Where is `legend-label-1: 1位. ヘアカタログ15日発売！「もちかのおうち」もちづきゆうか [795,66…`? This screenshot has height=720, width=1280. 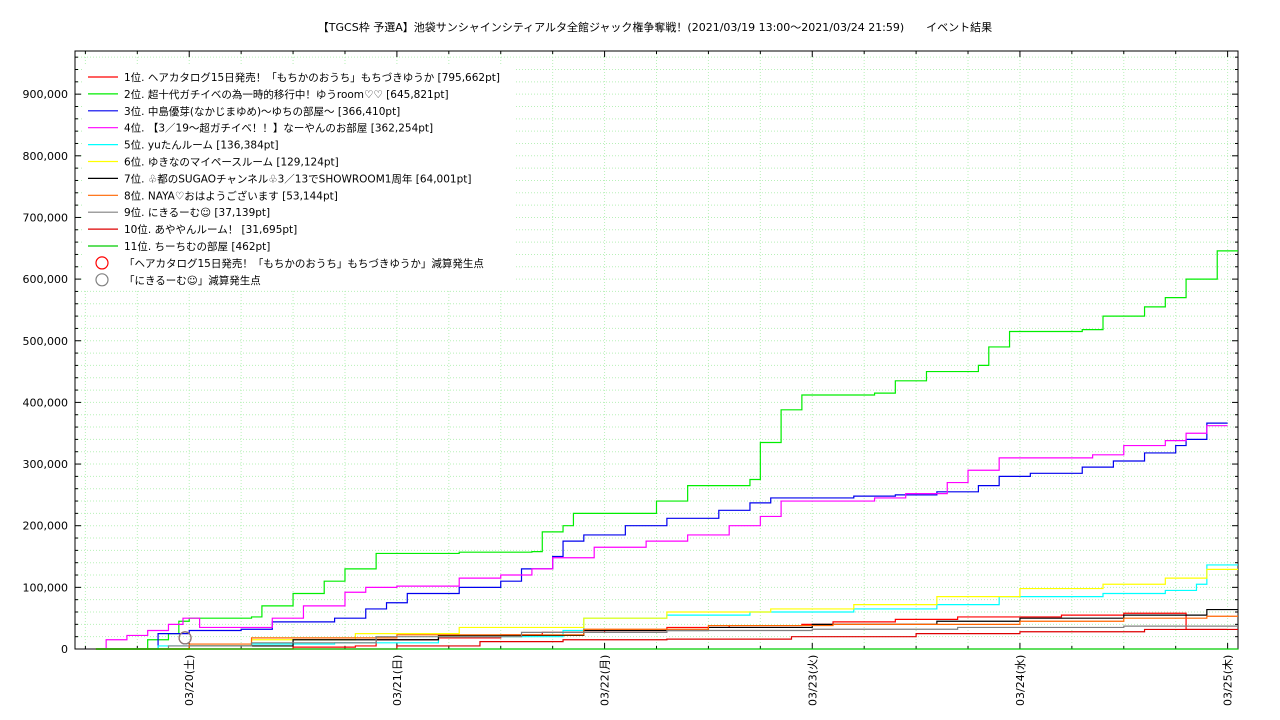 legend-label-1: 1位. ヘアカタログ15日発売！「もちかのおうち」もちづきゆうか [795,66… is located at coordinates (312, 77).